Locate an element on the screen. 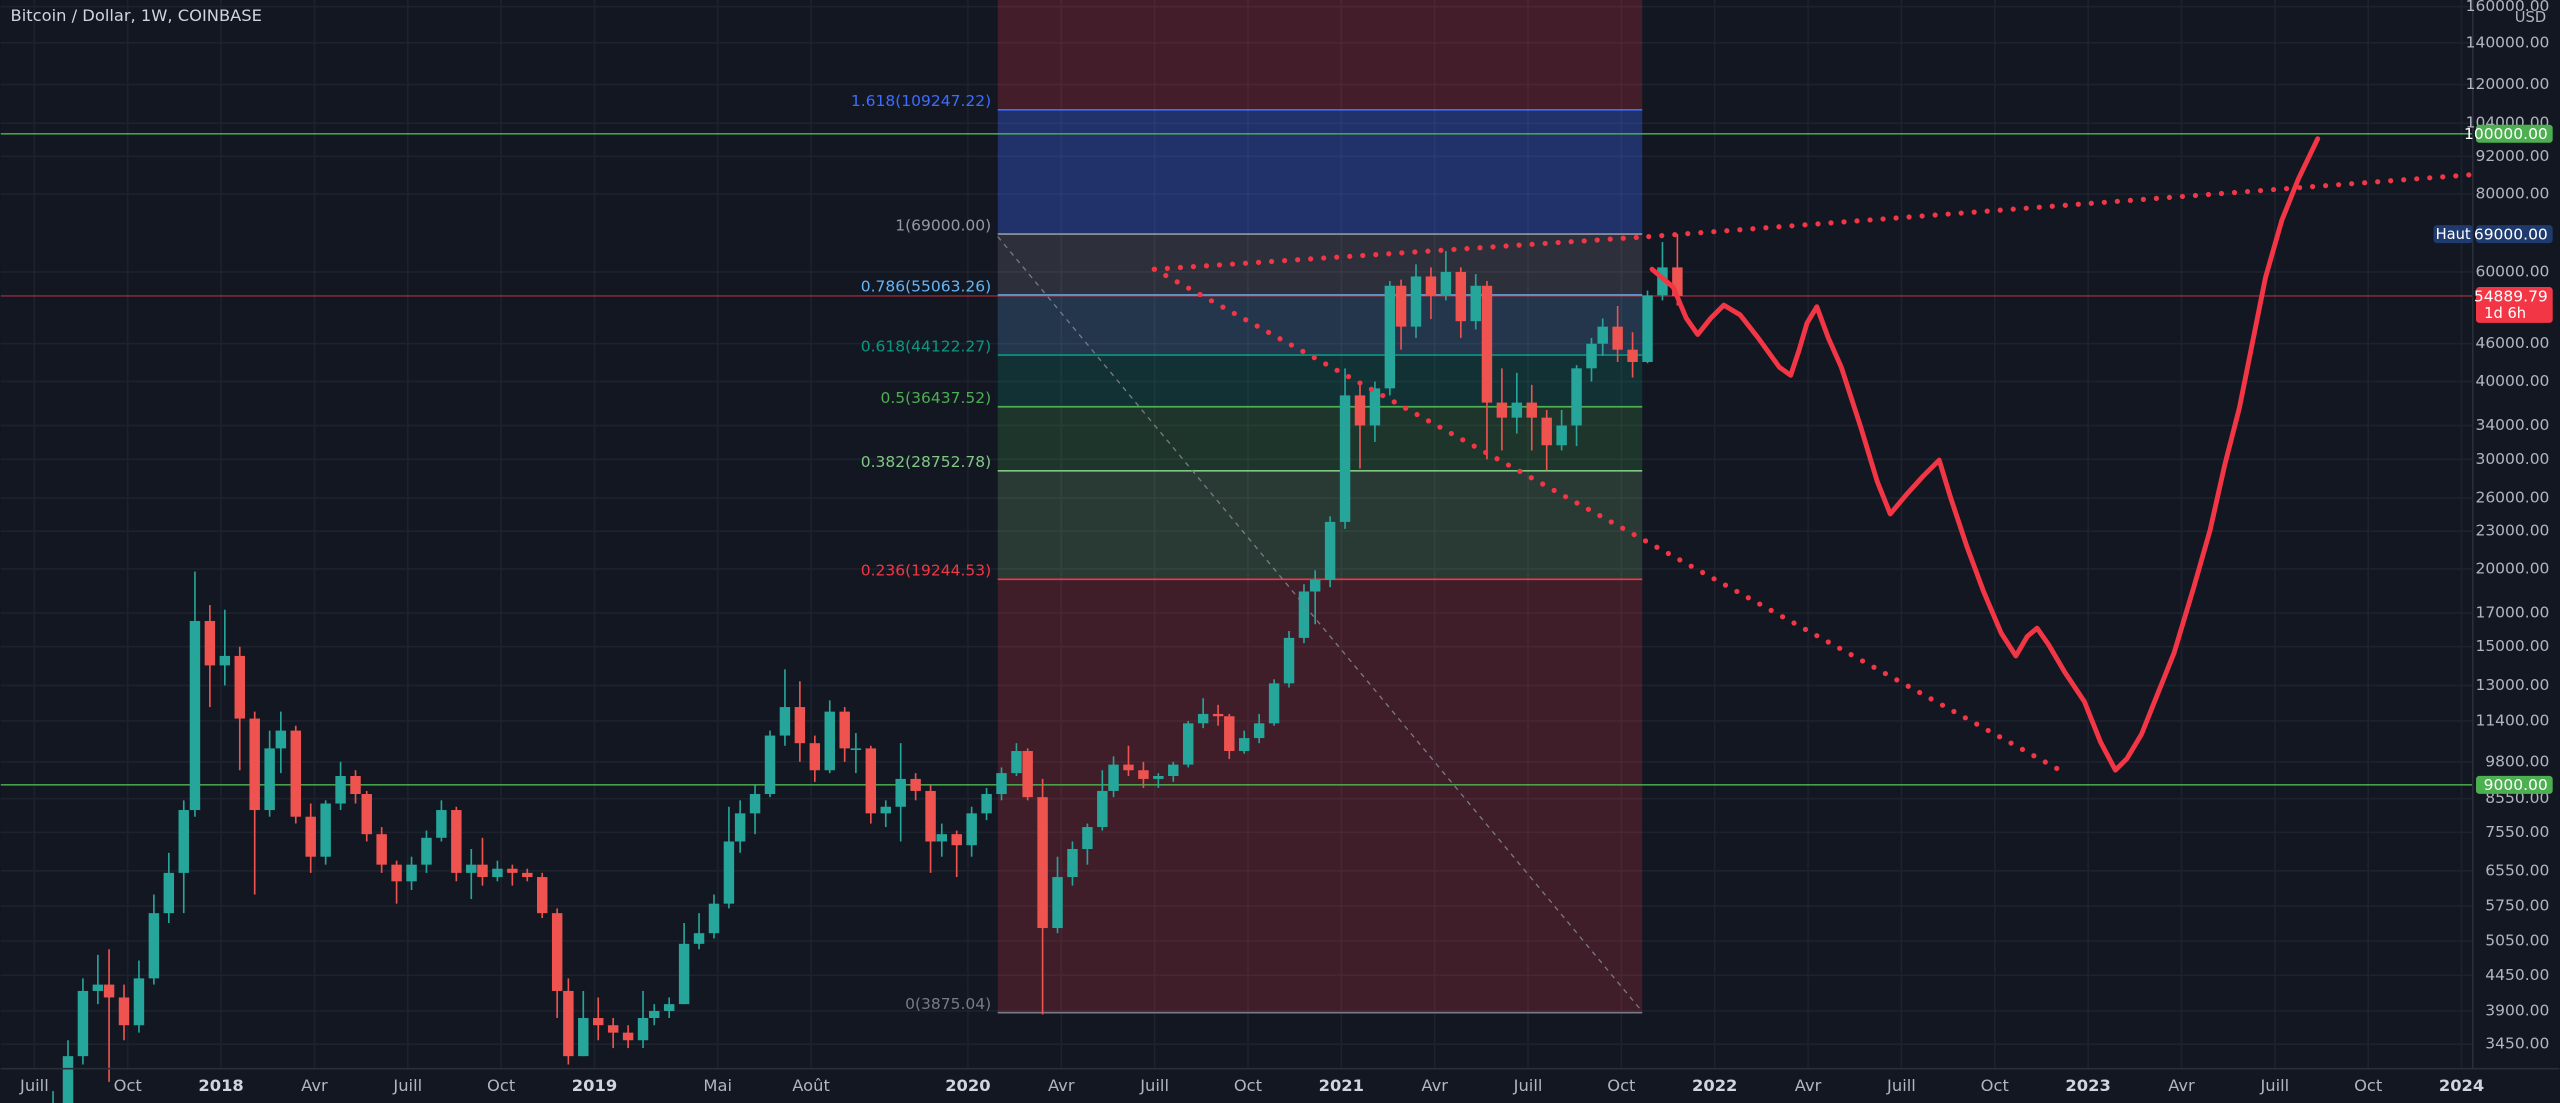 This screenshot has width=2560, height=1103. y-tick-label: 60000.00 is located at coordinates (2512, 271).